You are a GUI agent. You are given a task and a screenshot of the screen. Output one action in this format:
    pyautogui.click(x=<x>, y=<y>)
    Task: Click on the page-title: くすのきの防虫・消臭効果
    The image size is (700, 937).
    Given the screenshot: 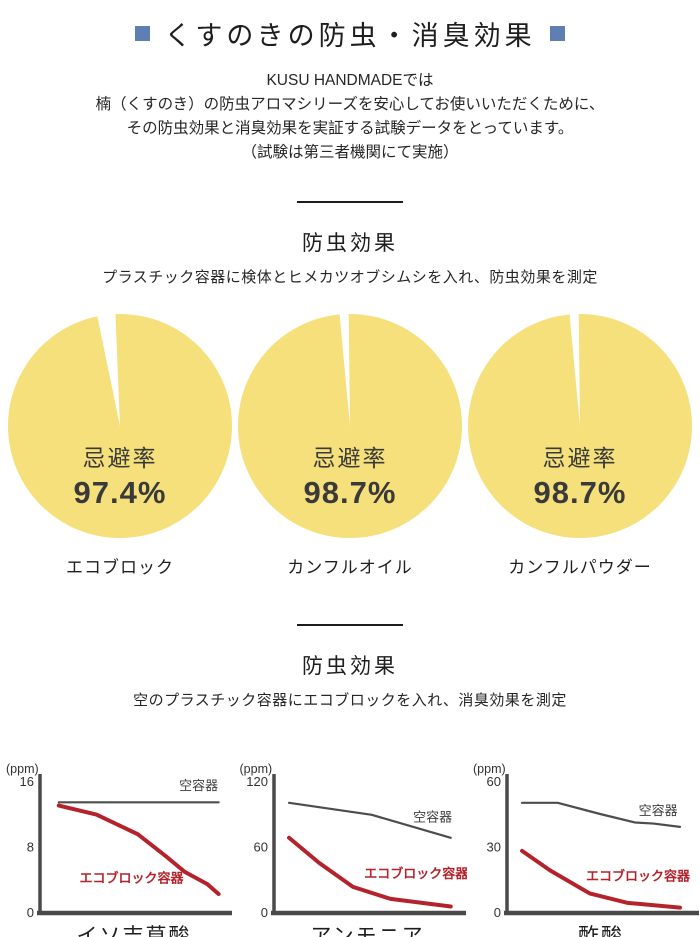 What is the action you would take?
    pyautogui.click(x=350, y=33)
    